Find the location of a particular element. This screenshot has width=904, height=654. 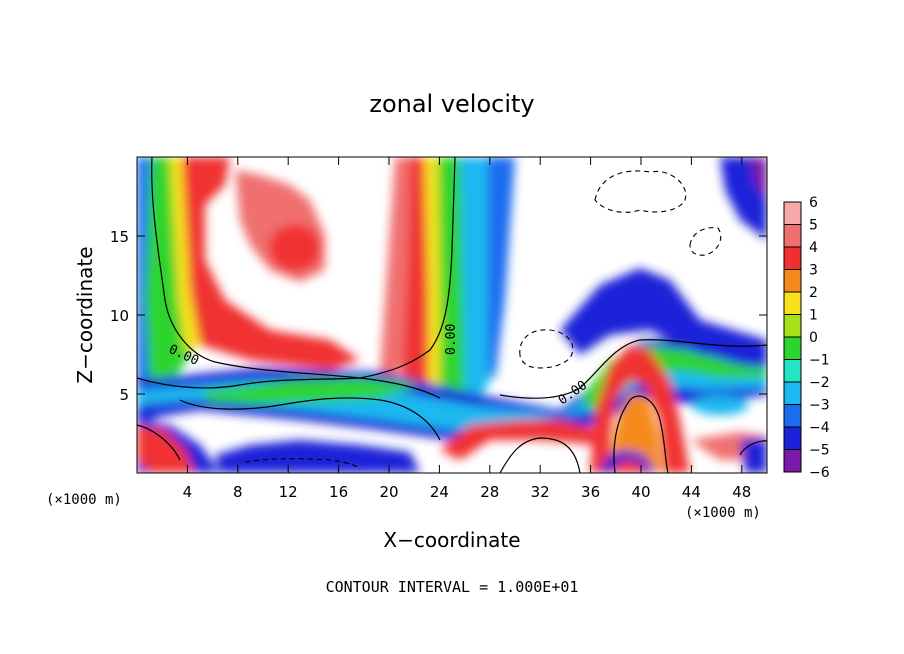

colorbar-tick-label: −5 is located at coordinates (819, 451).